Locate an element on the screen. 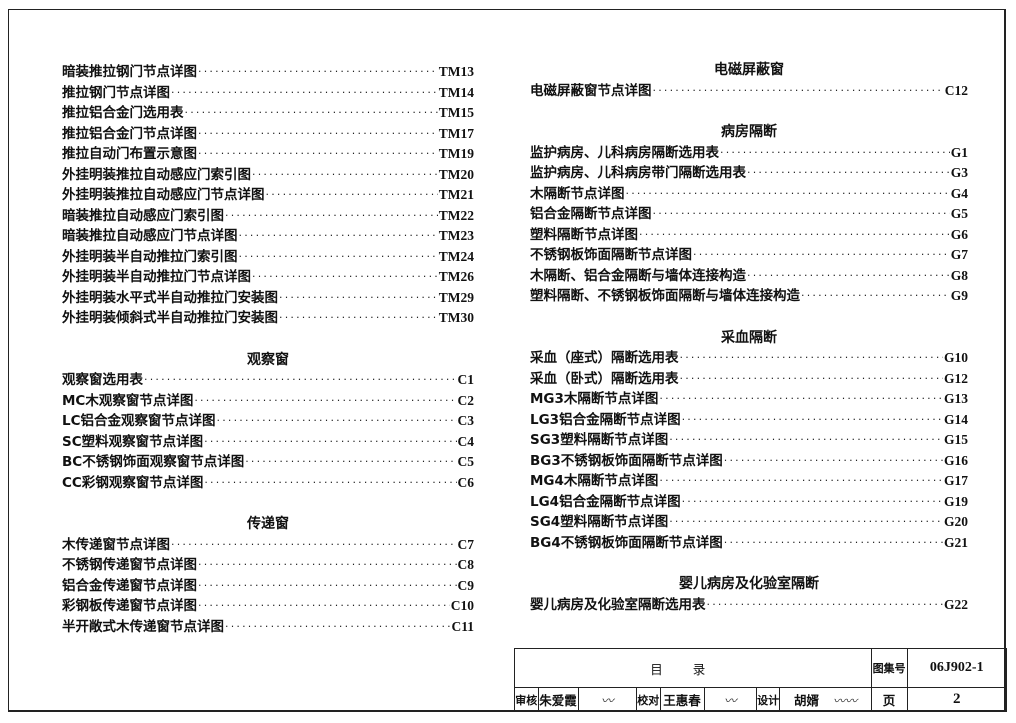 Image resolution: width=1016 pixels, height=723 pixels. toc-entry-title: BC不锈钢饰面观察窗节点详图 is located at coordinates (153, 462).